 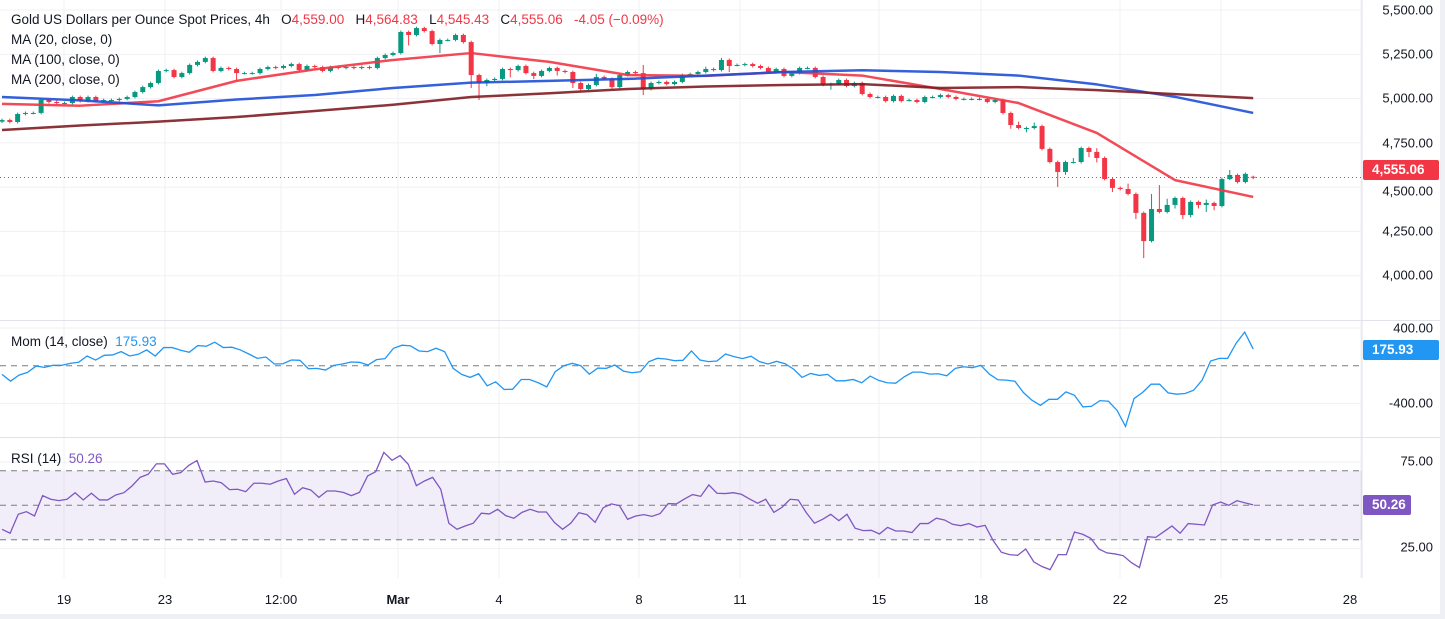 What do you see at coordinates (627, 91) in the screenshot?
I see `ma100-line` at bounding box center [627, 91].